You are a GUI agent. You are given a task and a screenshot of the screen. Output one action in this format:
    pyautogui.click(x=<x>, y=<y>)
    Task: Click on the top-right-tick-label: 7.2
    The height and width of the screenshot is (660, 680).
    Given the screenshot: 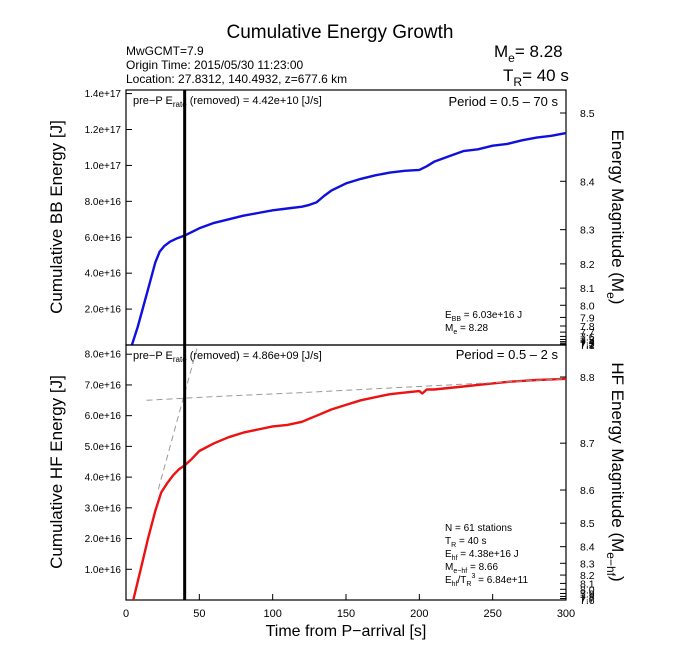 What is the action you would take?
    pyautogui.click(x=587, y=345)
    